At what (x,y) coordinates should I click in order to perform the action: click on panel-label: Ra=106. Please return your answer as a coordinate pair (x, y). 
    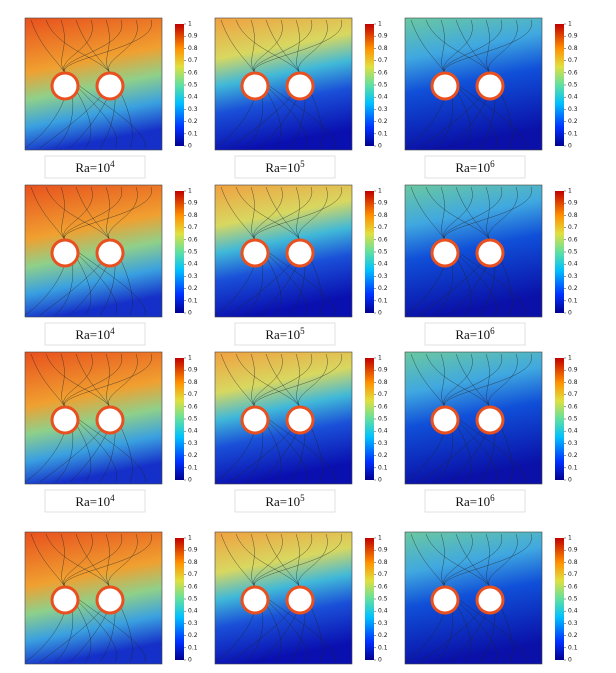
    Looking at the image, I should click on (475, 334).